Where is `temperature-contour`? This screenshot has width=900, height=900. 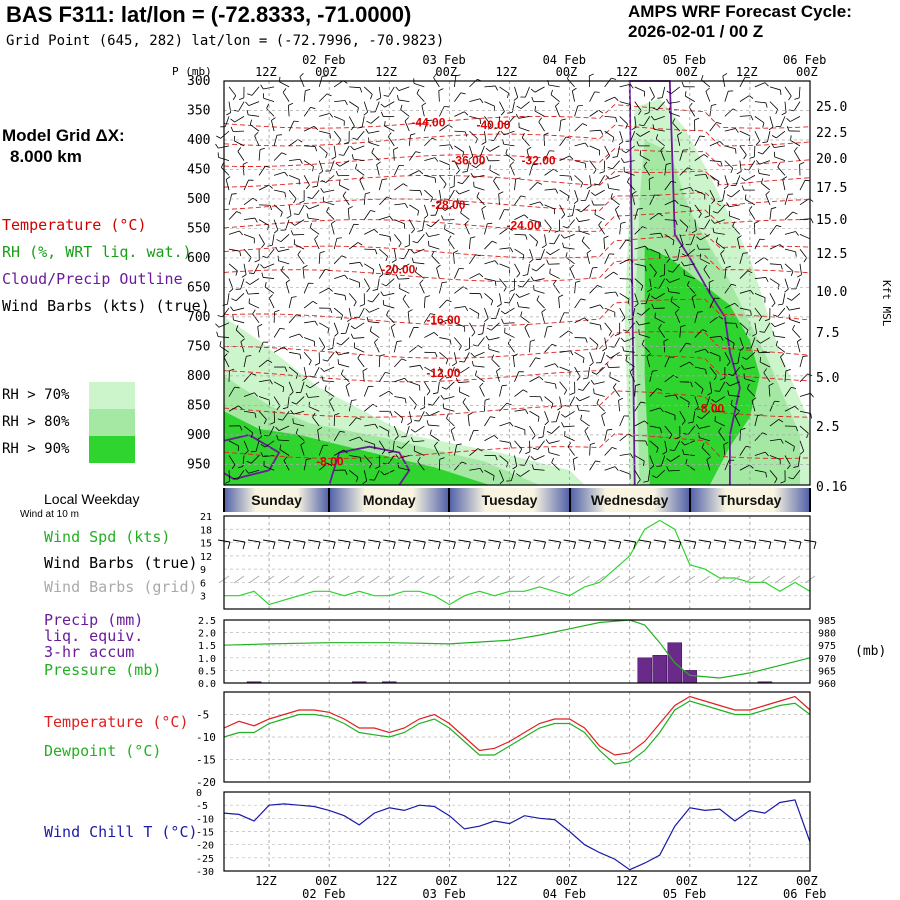 temperature-contour is located at coordinates (517, 368).